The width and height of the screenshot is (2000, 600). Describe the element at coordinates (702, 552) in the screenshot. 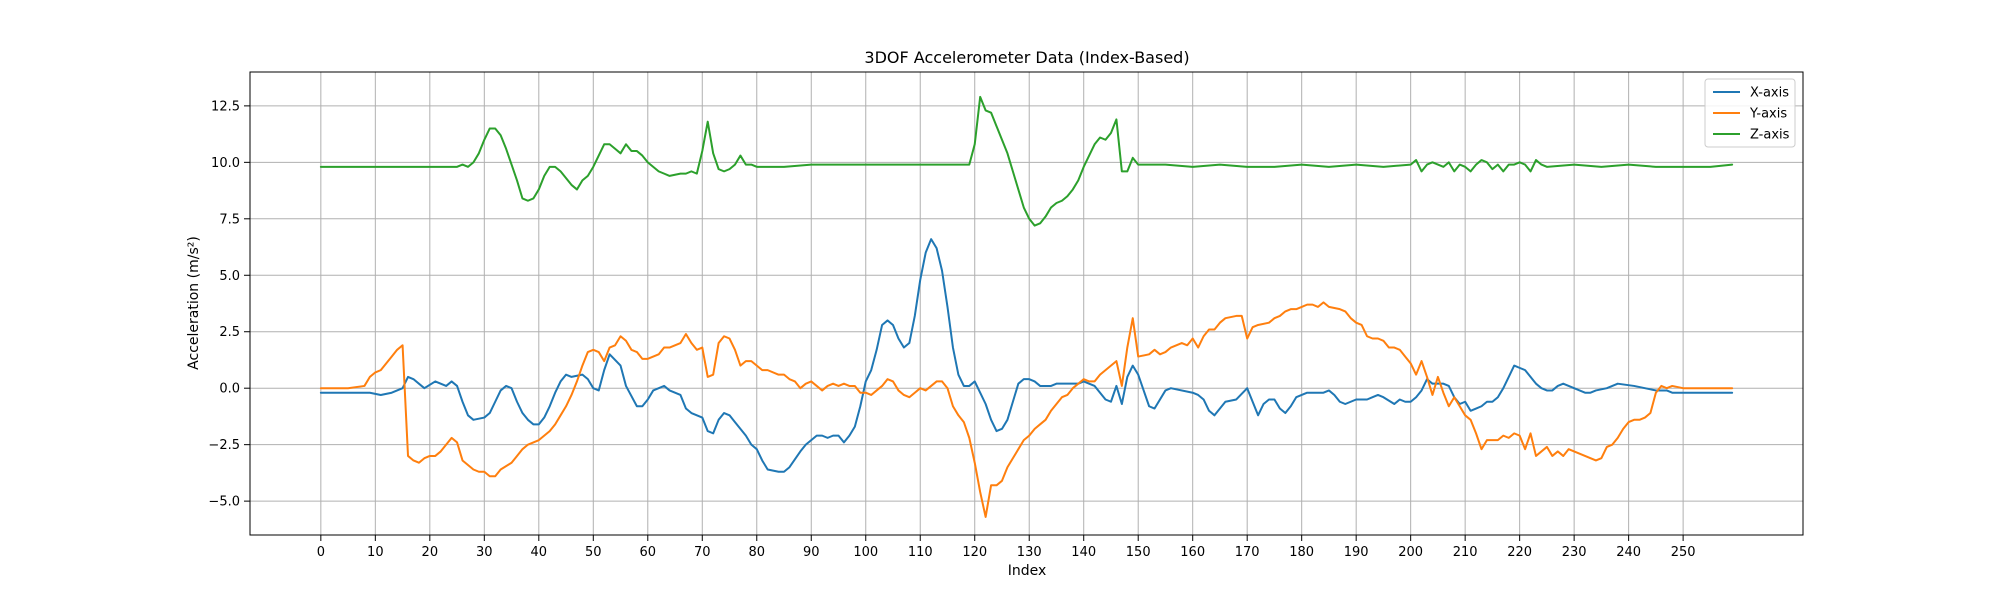

I see `x-tick-label: 70` at that location.